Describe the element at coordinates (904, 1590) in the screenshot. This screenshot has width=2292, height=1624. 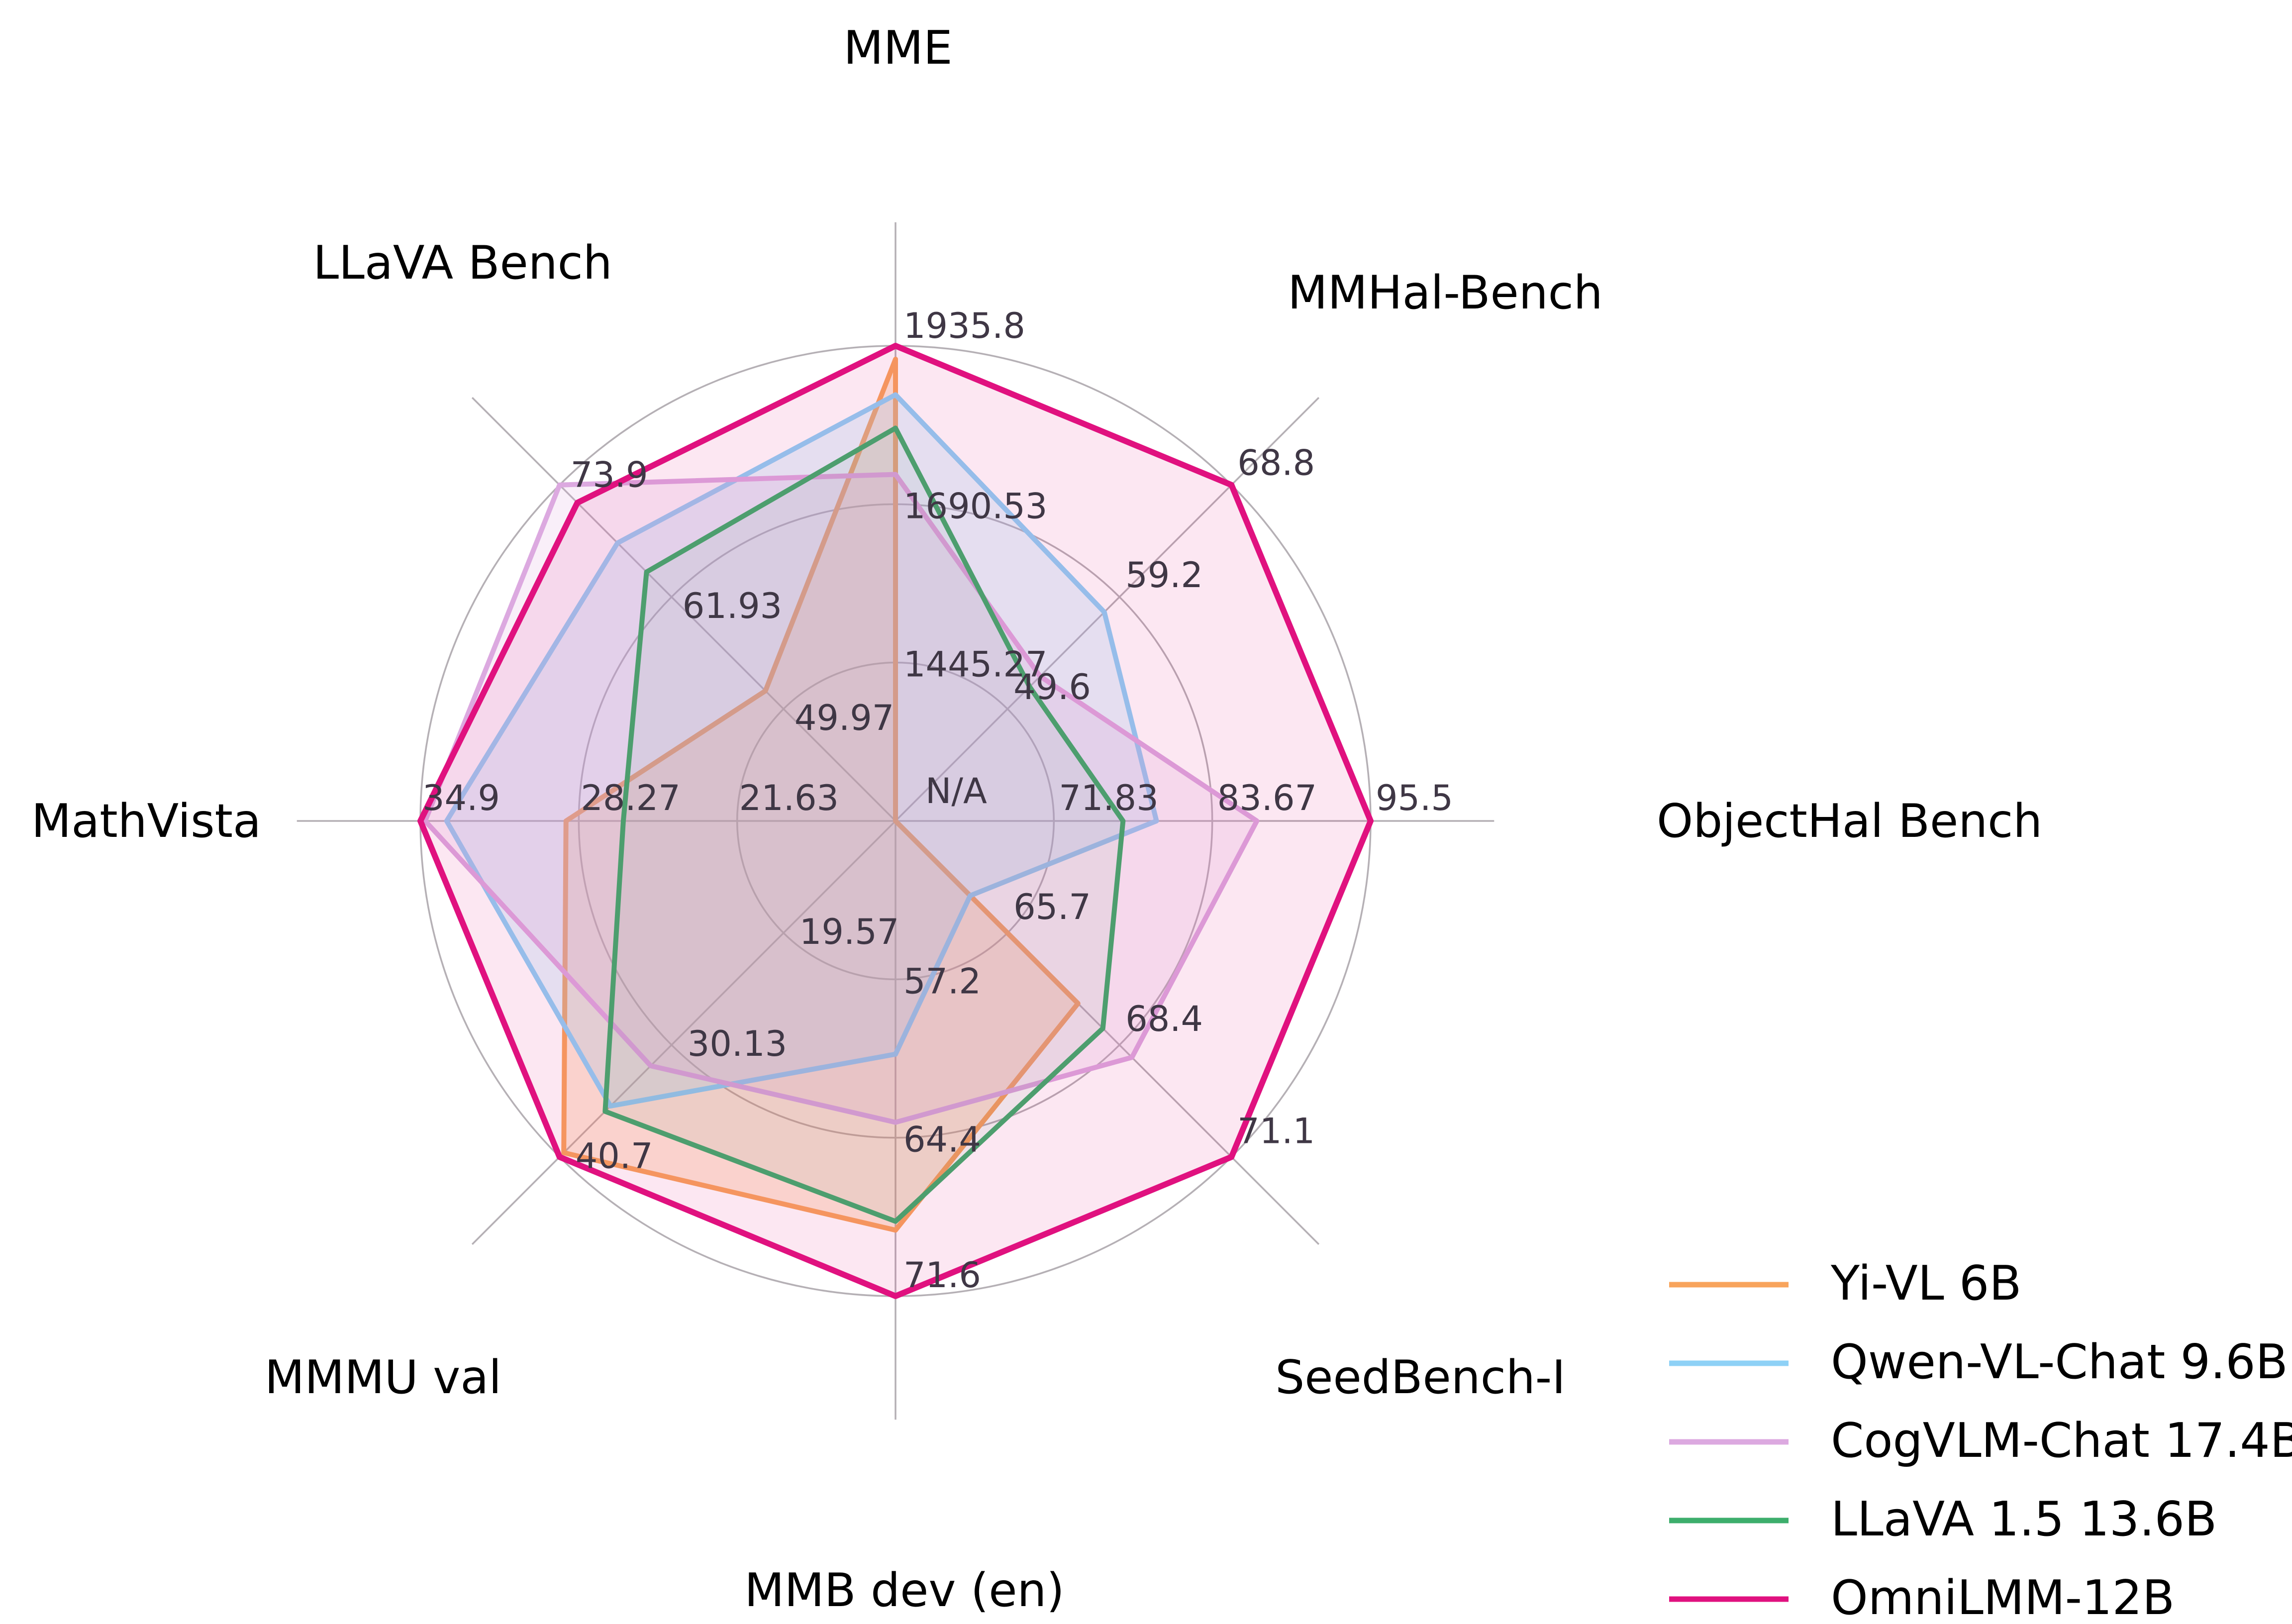
I see `axis-title-MMB dev (en): MMB dev (en)` at that location.